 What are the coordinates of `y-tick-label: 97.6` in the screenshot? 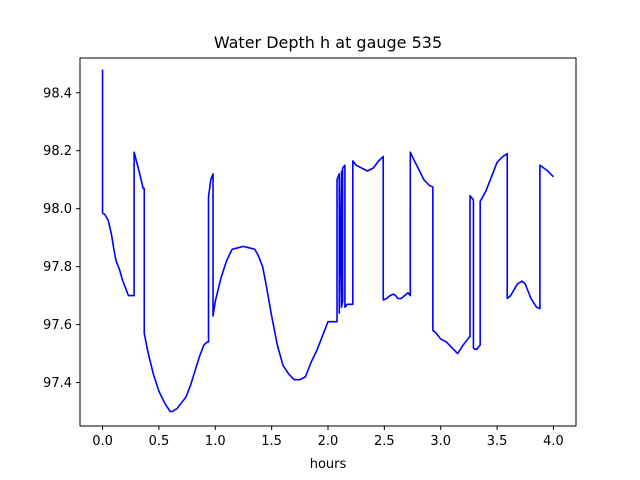 It's located at (57, 325).